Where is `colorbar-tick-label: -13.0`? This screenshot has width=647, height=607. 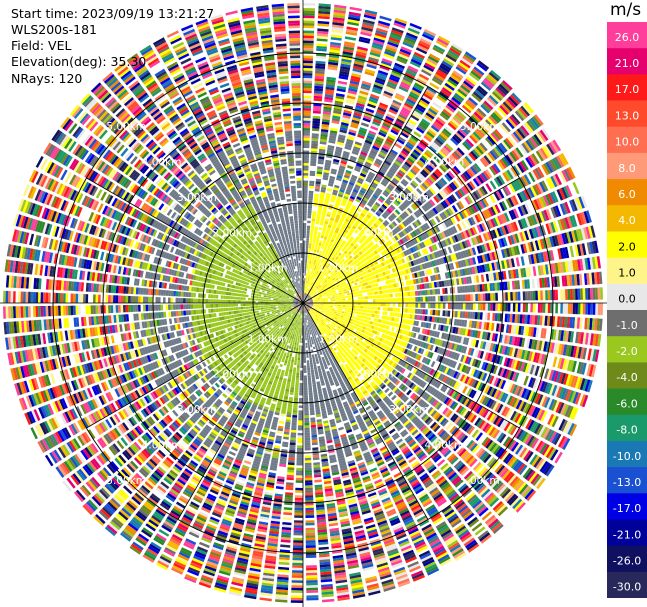
colorbar-tick-label: -13.0 is located at coordinates (627, 482).